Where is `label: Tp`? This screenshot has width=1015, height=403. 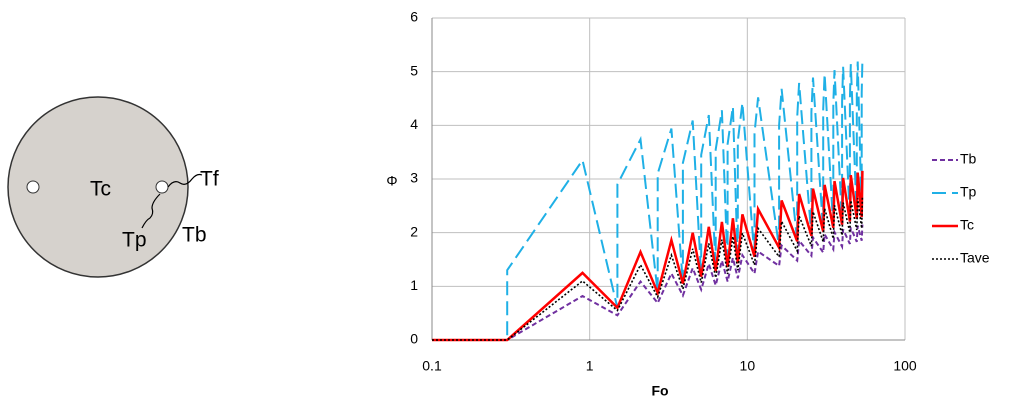 label: Tp is located at coordinates (134, 240).